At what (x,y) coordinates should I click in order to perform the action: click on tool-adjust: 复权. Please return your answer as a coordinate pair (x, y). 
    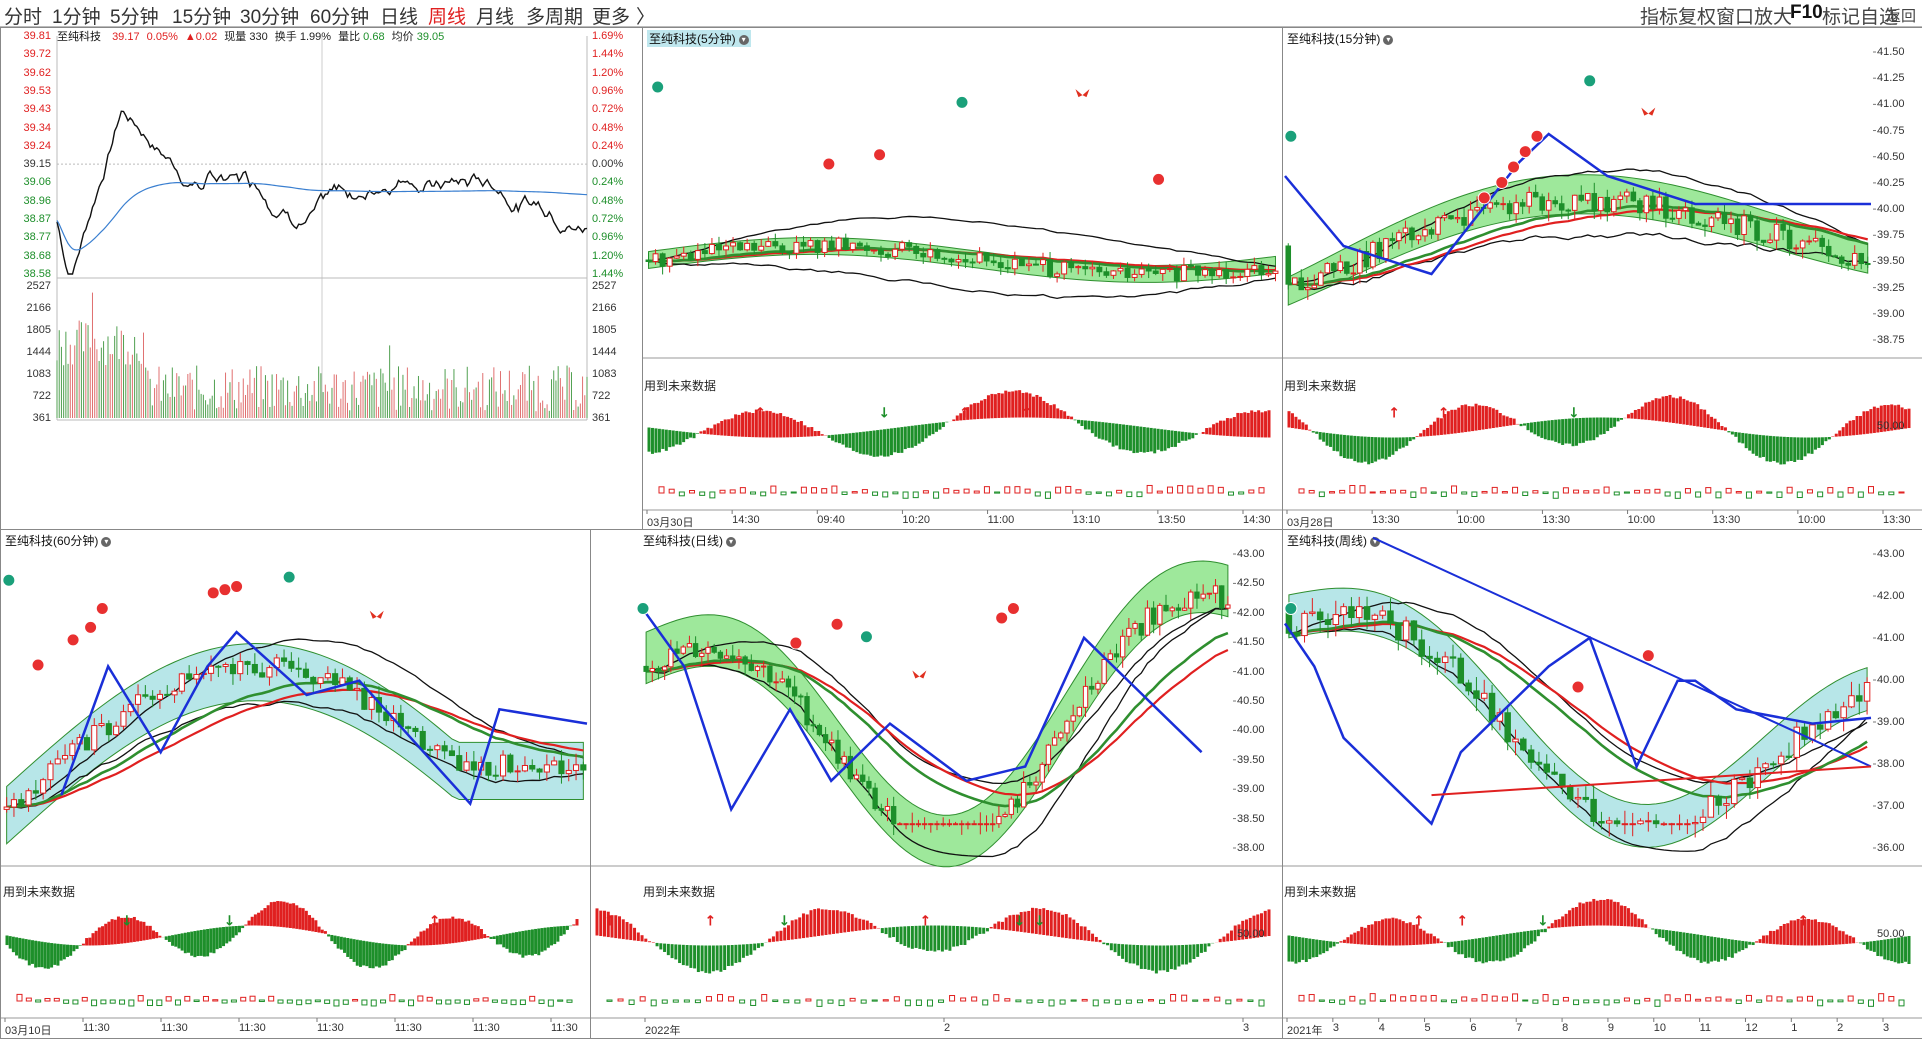
    Looking at the image, I should click on (1697, 17).